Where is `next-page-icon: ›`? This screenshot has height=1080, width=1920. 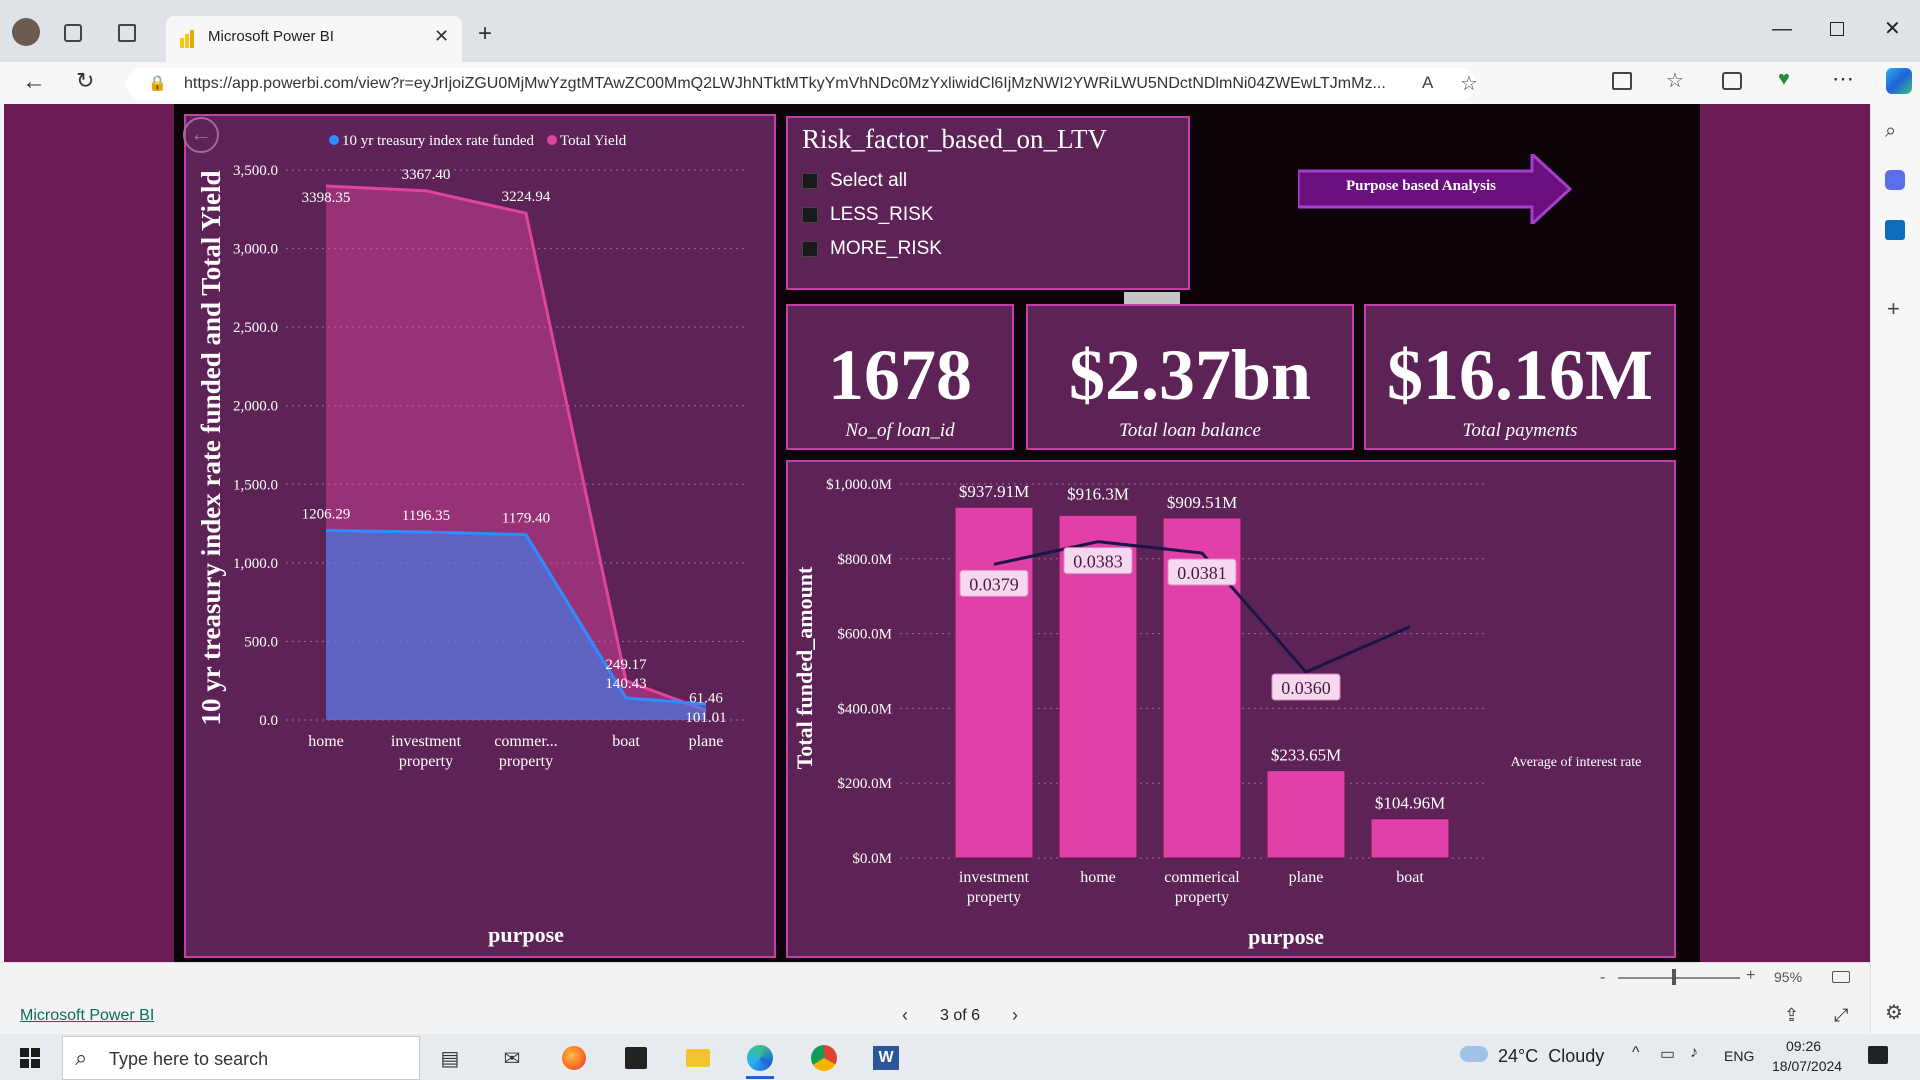 next-page-icon: › is located at coordinates (1015, 1015).